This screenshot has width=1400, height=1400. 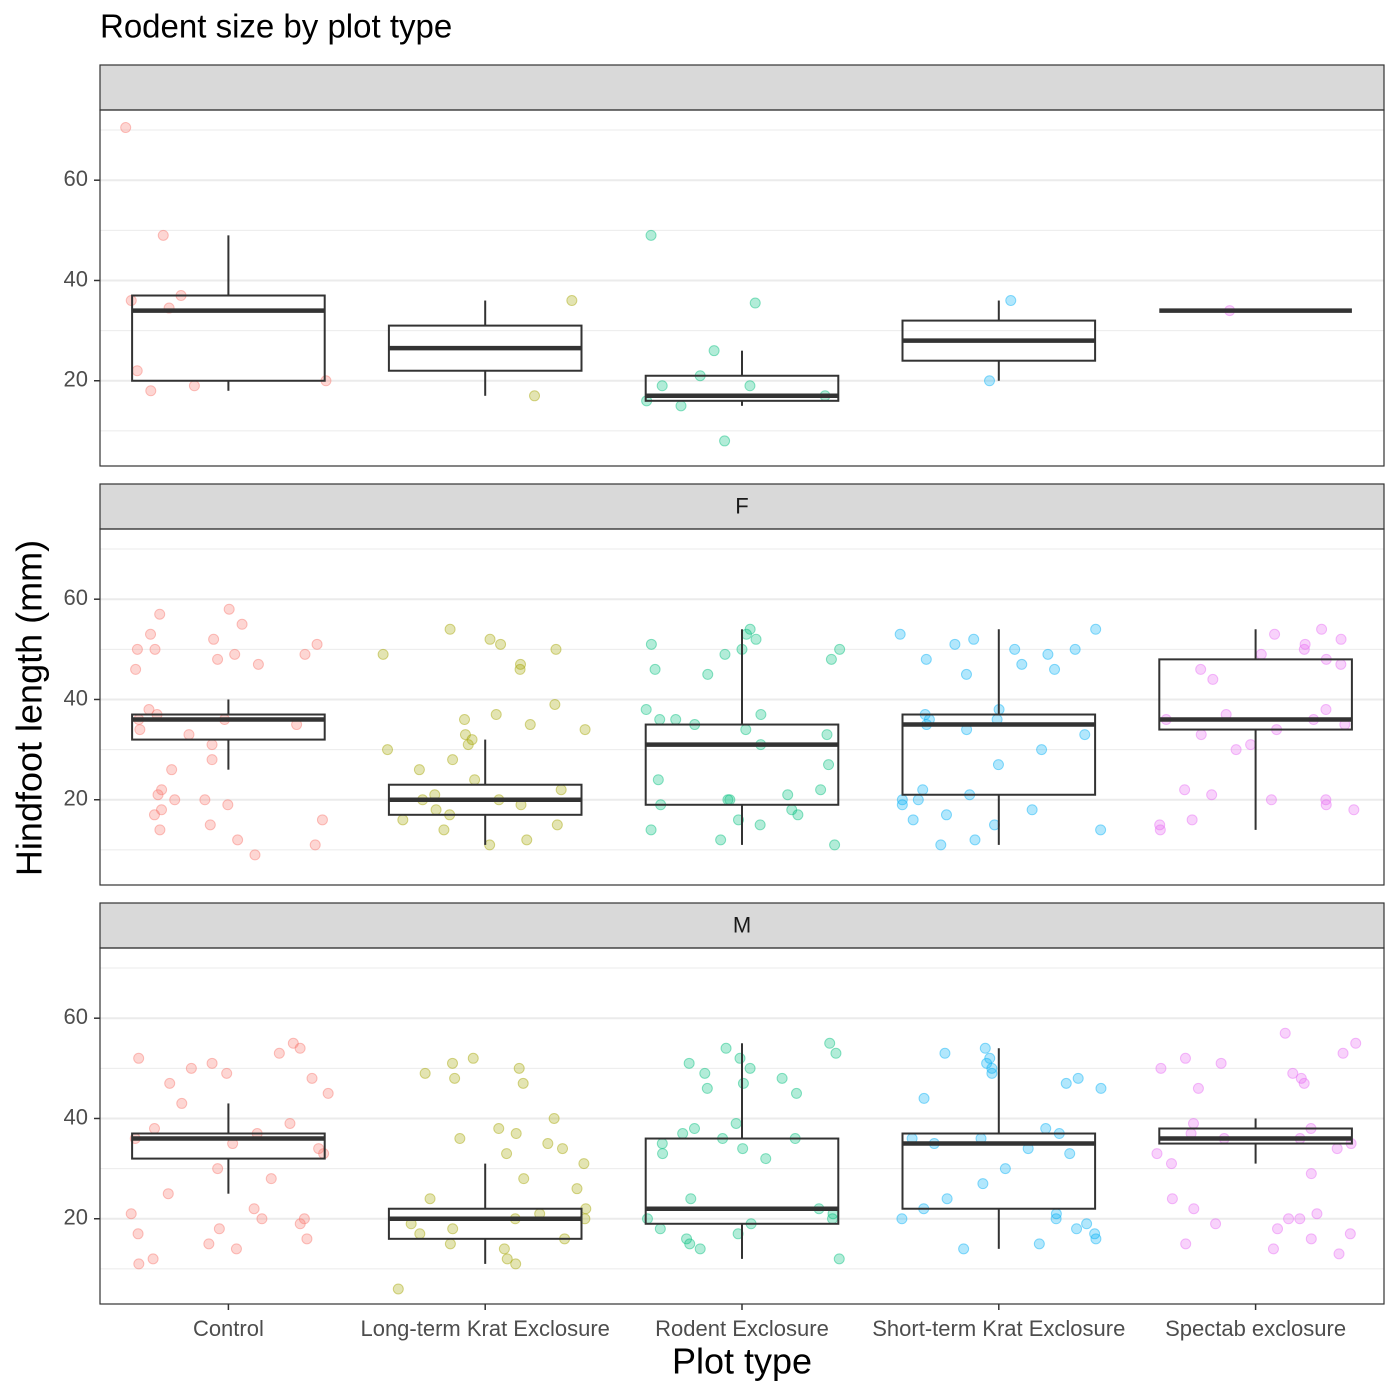 What do you see at coordinates (276, 26) in the screenshot?
I see `chart-title: Rodent size by plot type` at bounding box center [276, 26].